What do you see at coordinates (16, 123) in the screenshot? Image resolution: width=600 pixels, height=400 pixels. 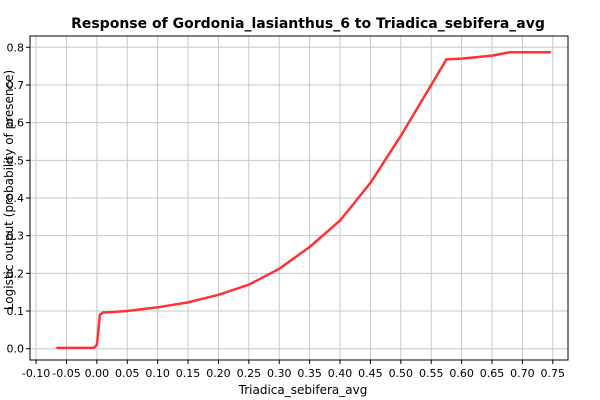 I see `y-tick-label: 0.6` at bounding box center [16, 123].